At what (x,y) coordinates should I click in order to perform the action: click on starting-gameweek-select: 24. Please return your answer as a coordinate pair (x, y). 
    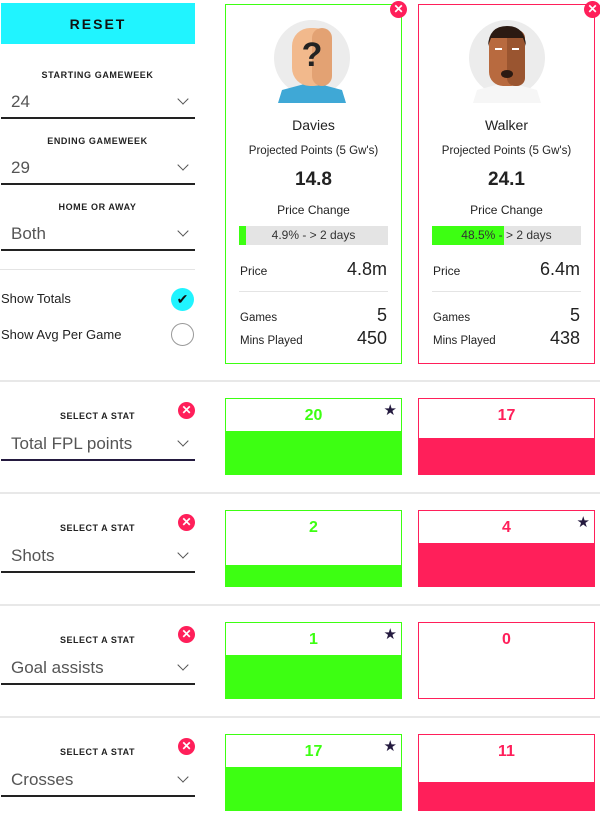
    Looking at the image, I should click on (98, 104).